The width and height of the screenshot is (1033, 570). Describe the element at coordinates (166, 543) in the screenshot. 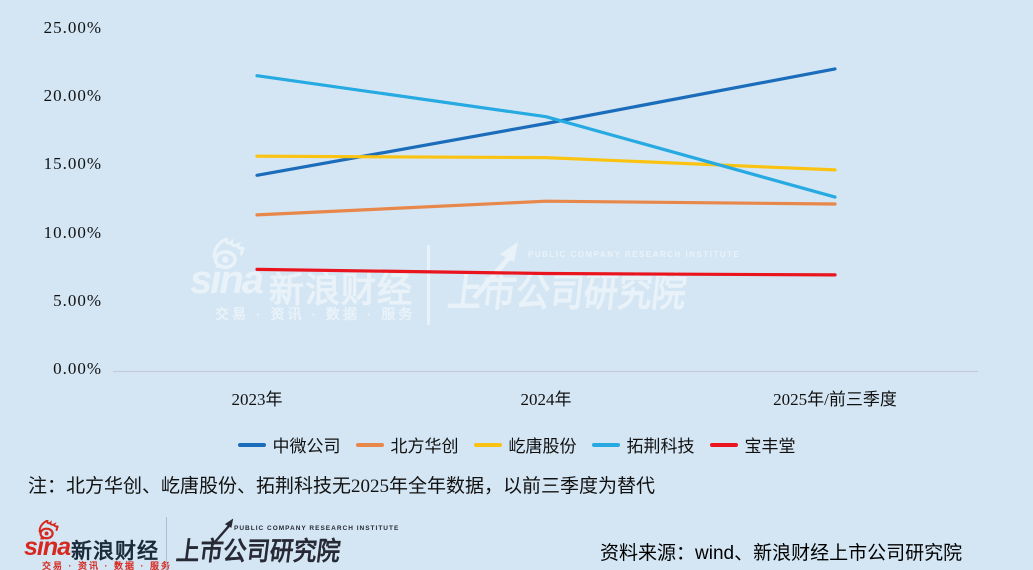

I see `footer-divider` at that location.